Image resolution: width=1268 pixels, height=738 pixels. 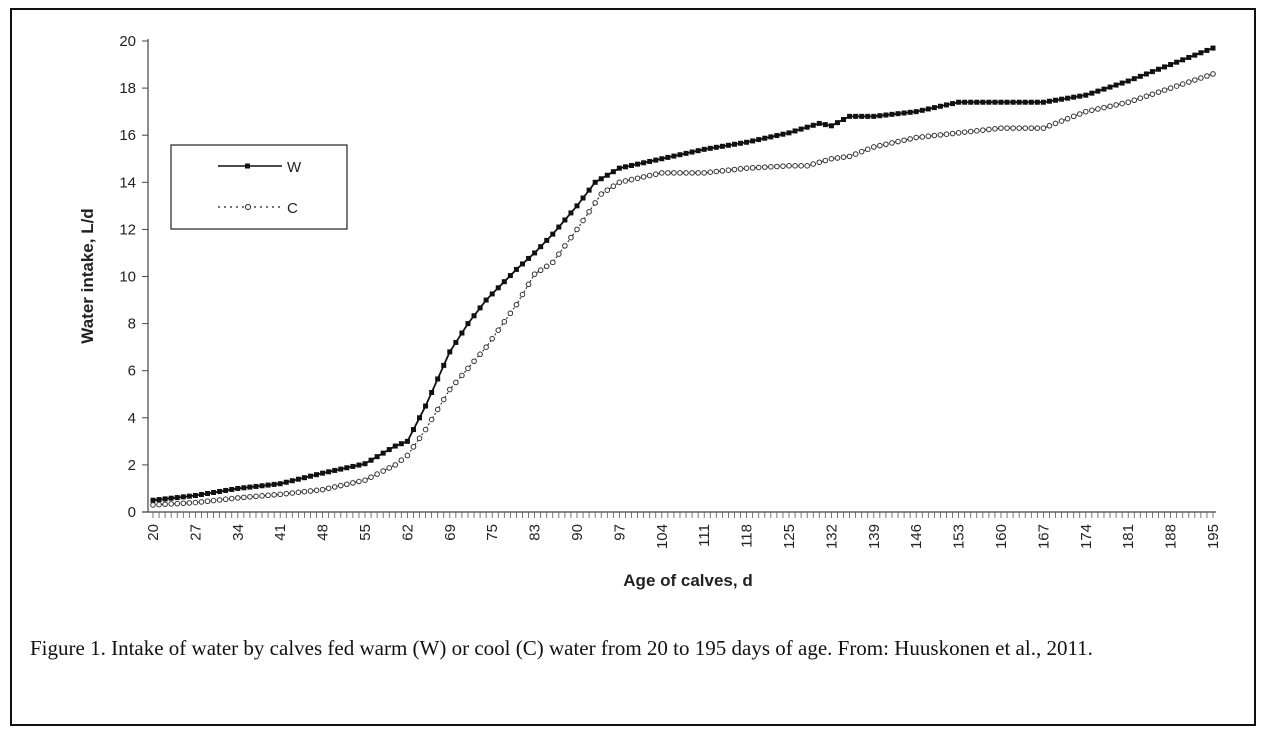 I want to click on y-tick-label: 2, so click(x=132, y=465).